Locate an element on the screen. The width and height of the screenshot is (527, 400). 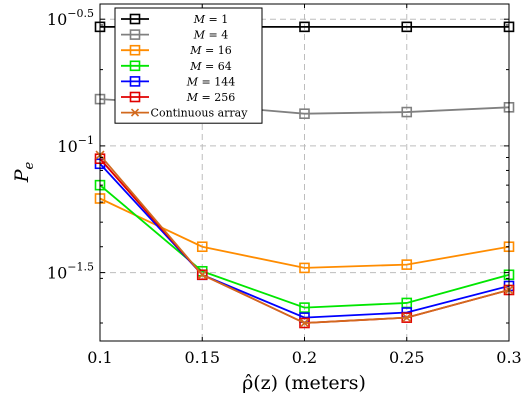
x-tick-label: 0.1 is located at coordinates (99, 357).